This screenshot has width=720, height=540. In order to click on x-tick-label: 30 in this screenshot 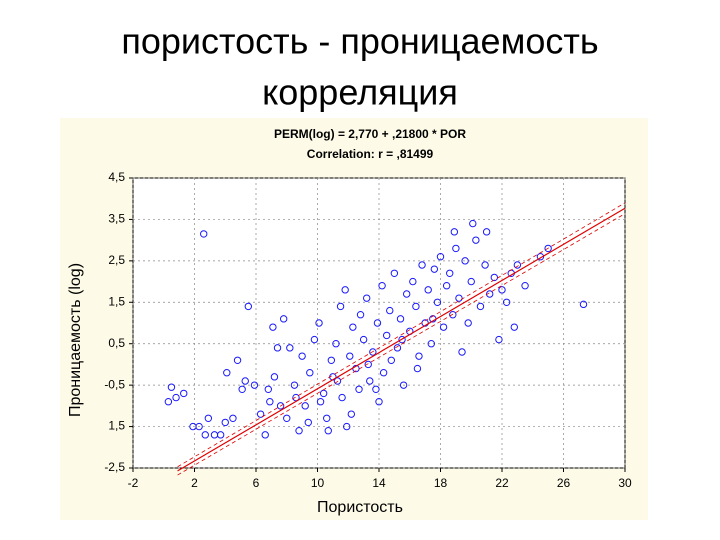, I will do `click(625, 483)`.